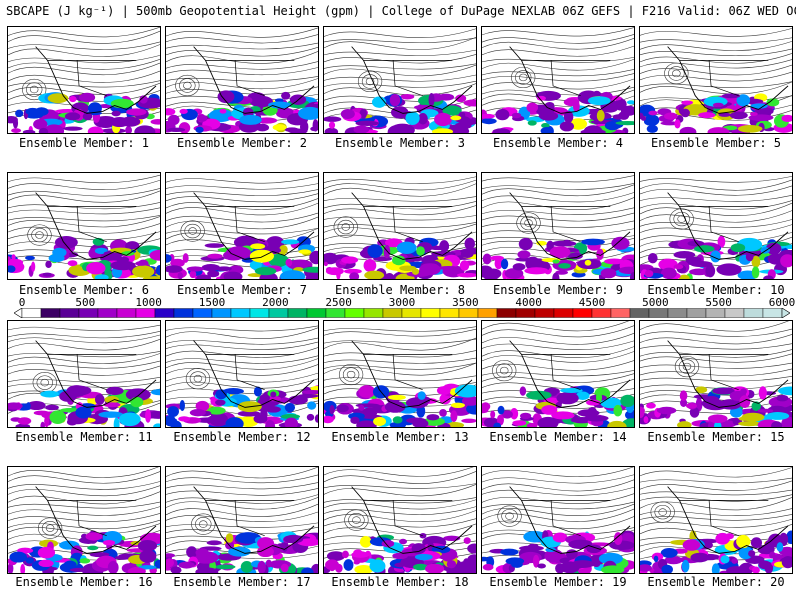 Image resolution: width=800 pixels, height=600 pixels. I want to click on ensemble-member-label: Ensemble Member: 2, so click(242, 143).